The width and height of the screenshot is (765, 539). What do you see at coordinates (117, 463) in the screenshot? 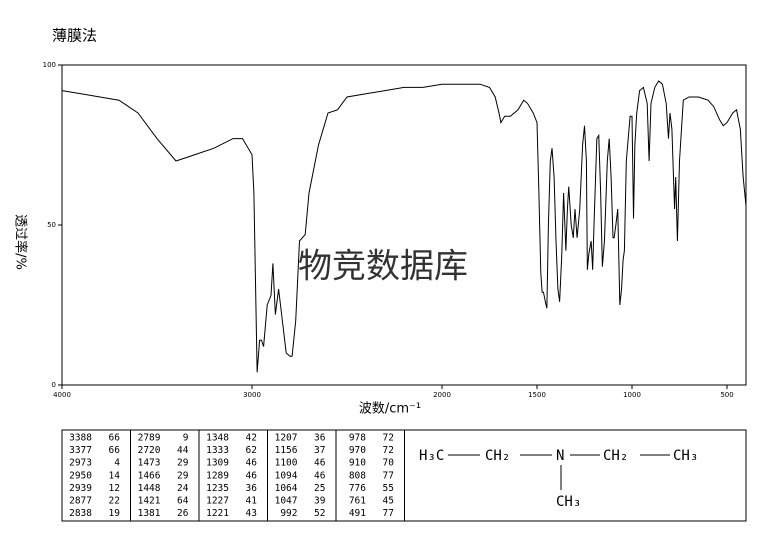
I see `transmittance: 4` at bounding box center [117, 463].